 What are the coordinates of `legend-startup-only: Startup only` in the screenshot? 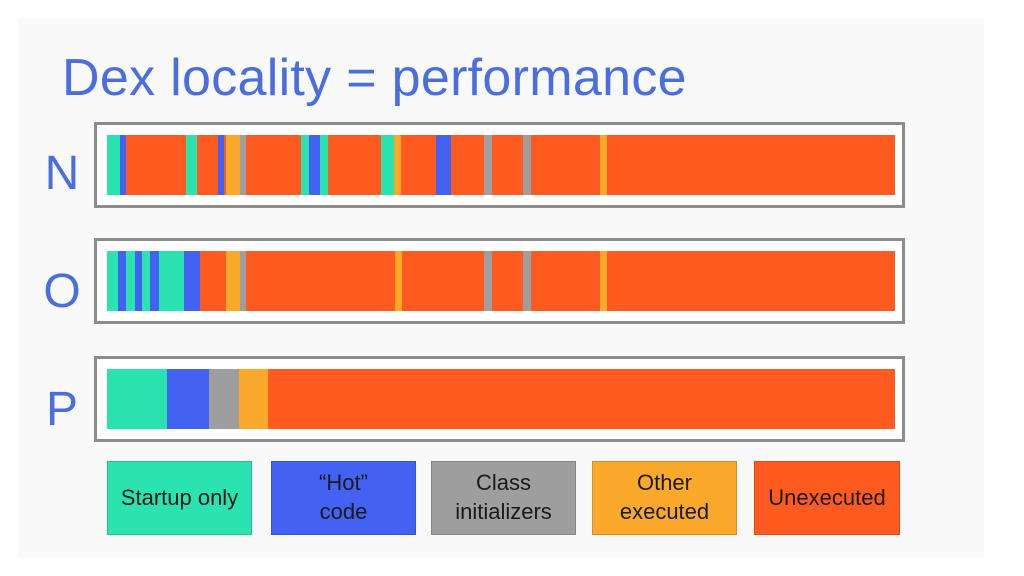 It's located at (179, 498).